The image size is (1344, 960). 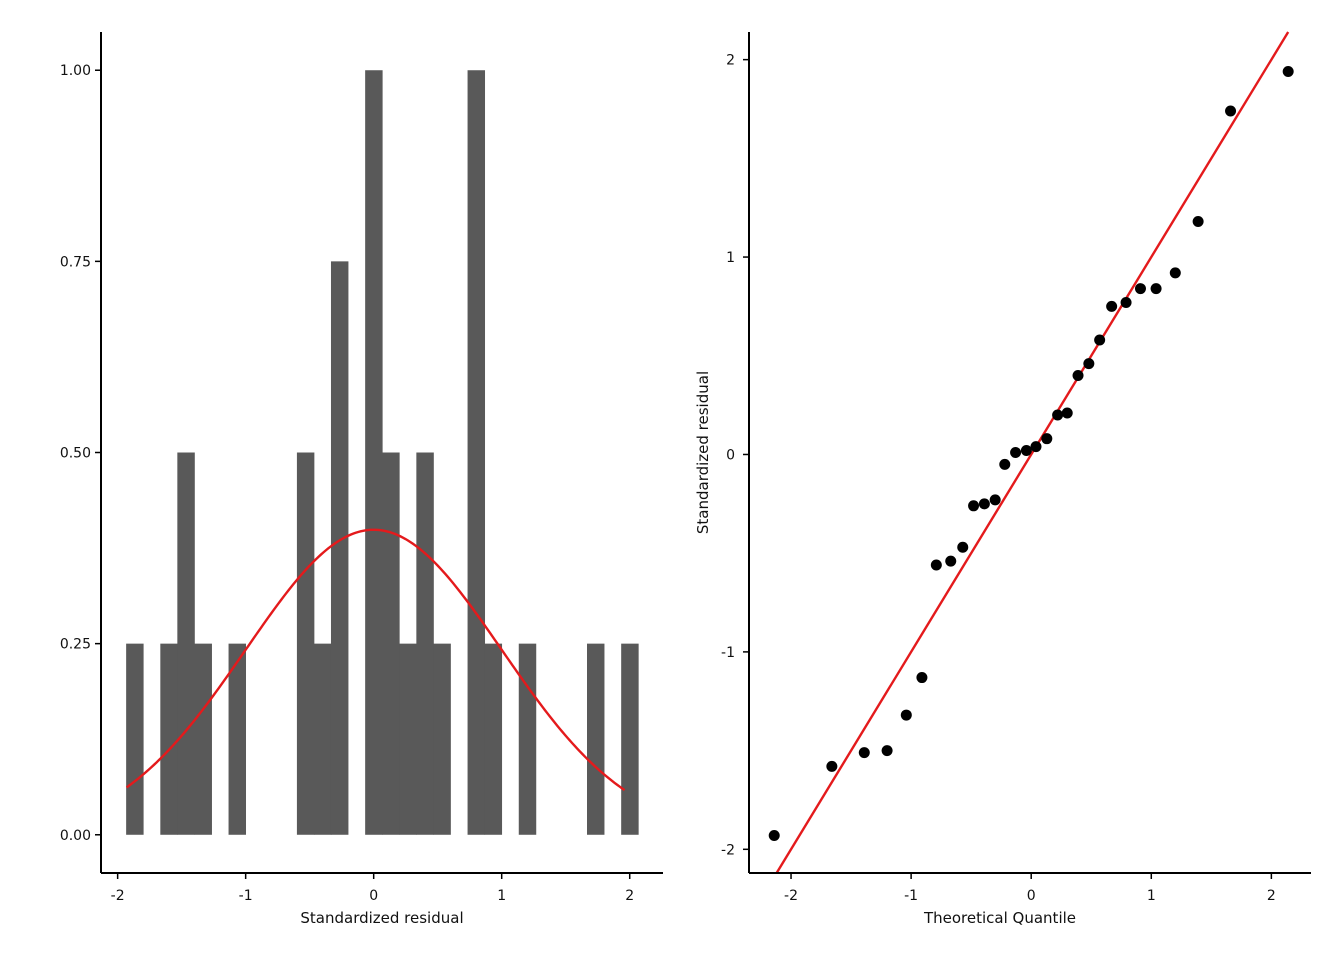 I want to click on histogram-x-axis-title: Standardized residual, so click(x=381, y=918).